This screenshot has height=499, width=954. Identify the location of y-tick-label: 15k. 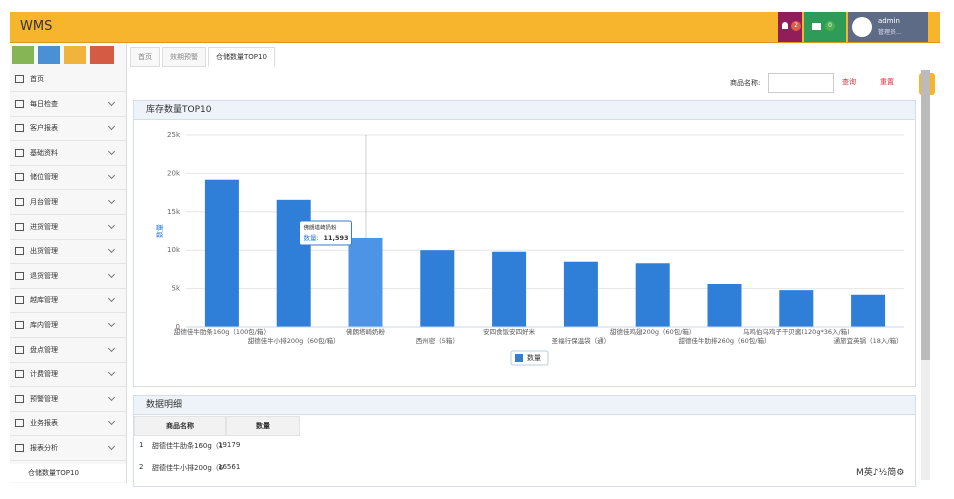
(174, 212).